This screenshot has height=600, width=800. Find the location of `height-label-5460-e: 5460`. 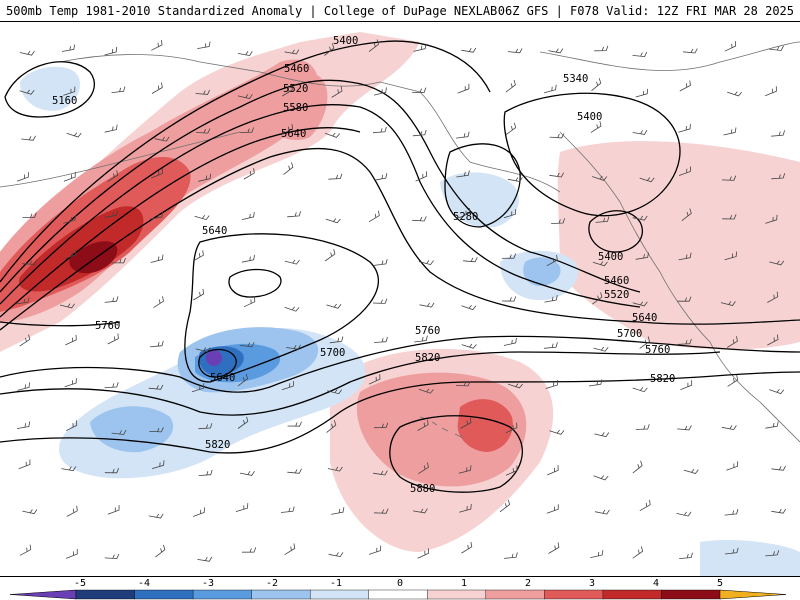

height-label-5460-e: 5460 is located at coordinates (616, 281).